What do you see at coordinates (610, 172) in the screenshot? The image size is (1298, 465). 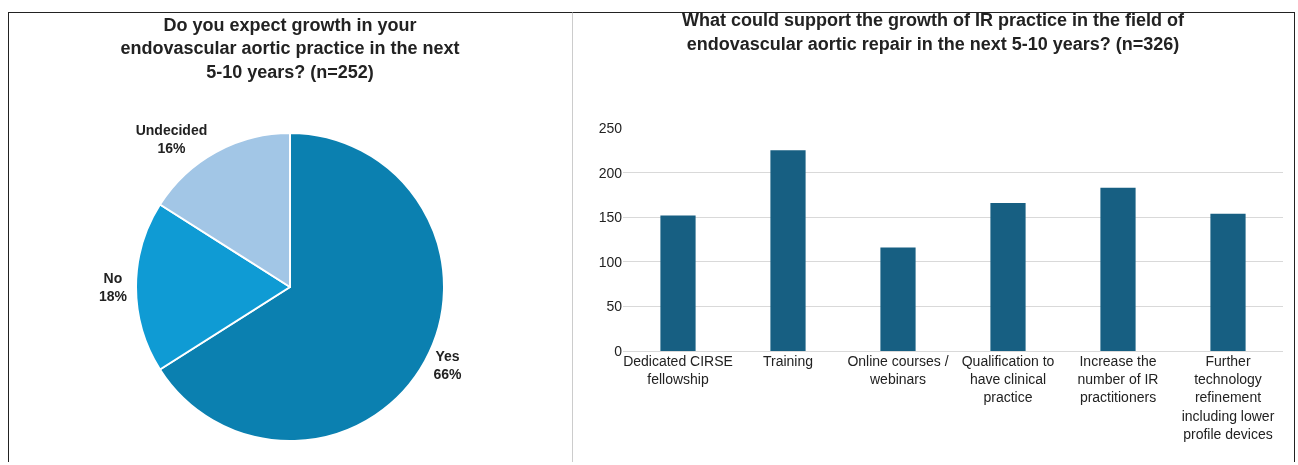 I see `y-tick-label: 200` at bounding box center [610, 172].